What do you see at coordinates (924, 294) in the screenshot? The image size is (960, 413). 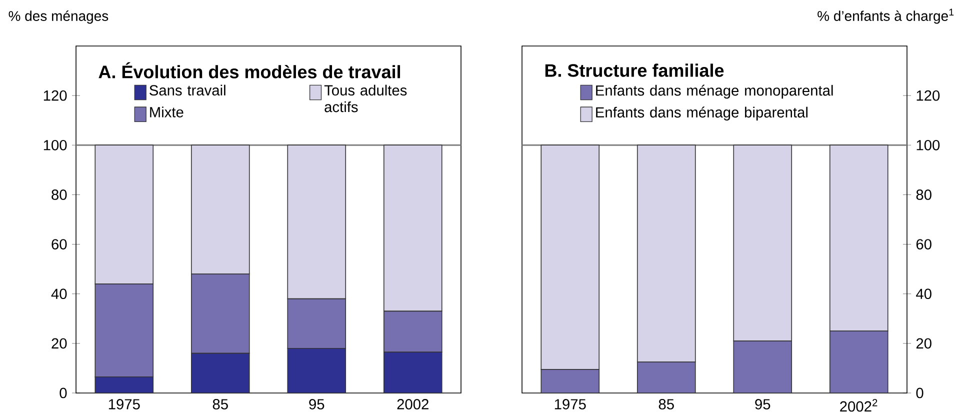 I see `y2-tick-label: 40` at bounding box center [924, 294].